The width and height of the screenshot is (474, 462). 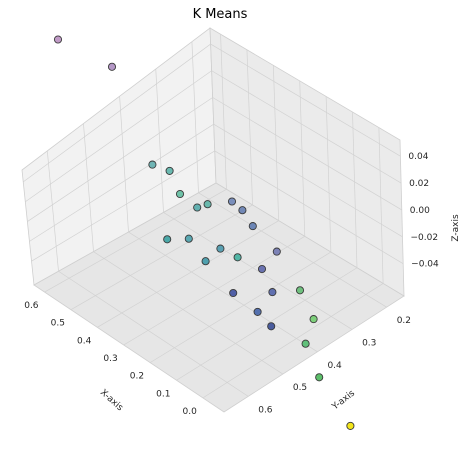 What do you see at coordinates (424, 238) in the screenshot?
I see `z-tick-label: −0.02` at bounding box center [424, 238].